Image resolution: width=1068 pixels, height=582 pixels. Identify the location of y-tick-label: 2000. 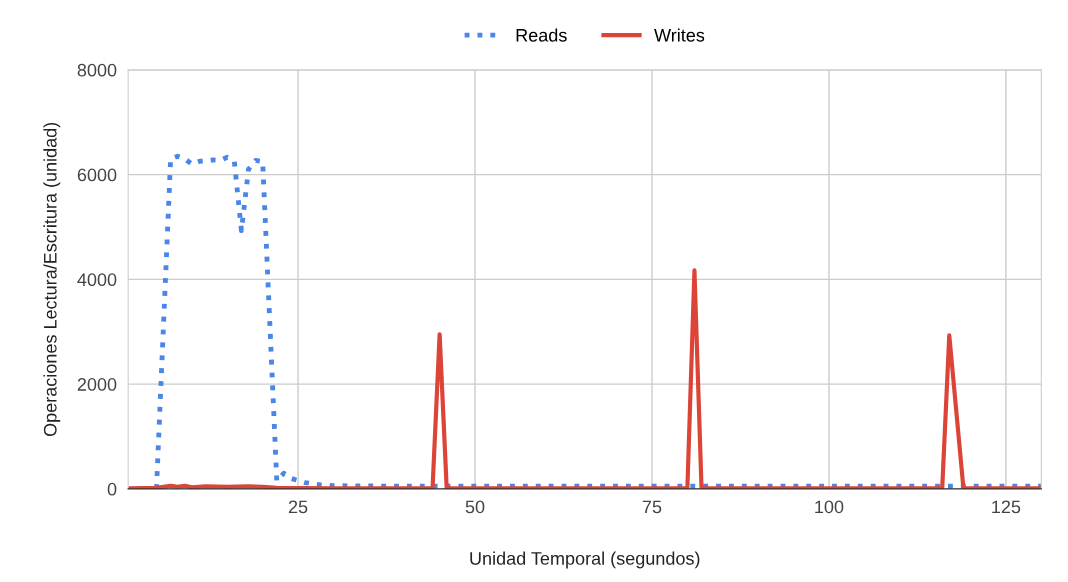
(97, 384).